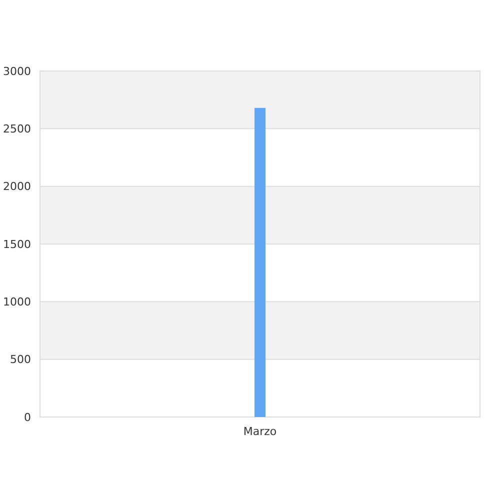  I want to click on y-tick-label: 1500, so click(17, 244).